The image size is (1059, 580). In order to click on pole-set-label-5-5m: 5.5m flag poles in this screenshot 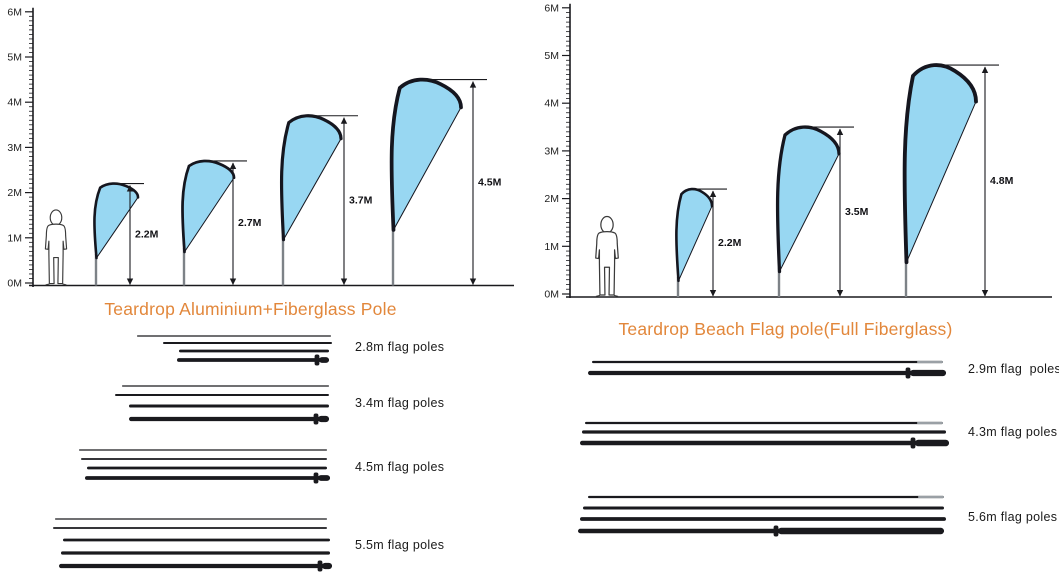, I will do `click(400, 545)`.